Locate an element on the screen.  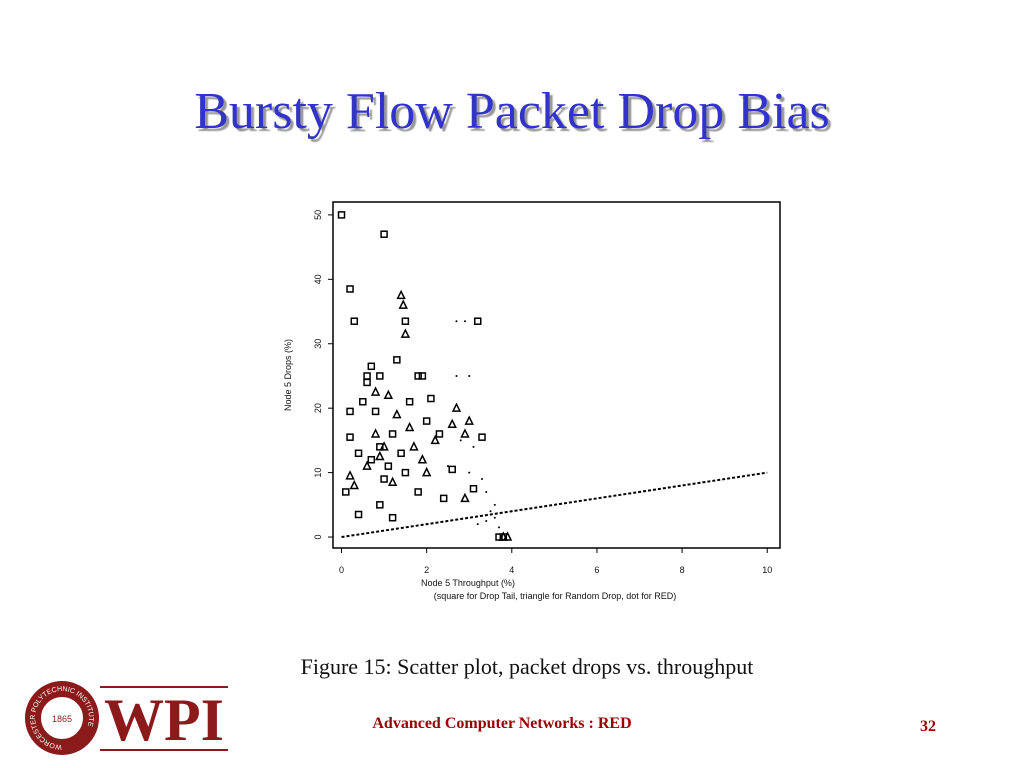
y-axis-label: Node 5 Drops (%) is located at coordinates (288, 375).